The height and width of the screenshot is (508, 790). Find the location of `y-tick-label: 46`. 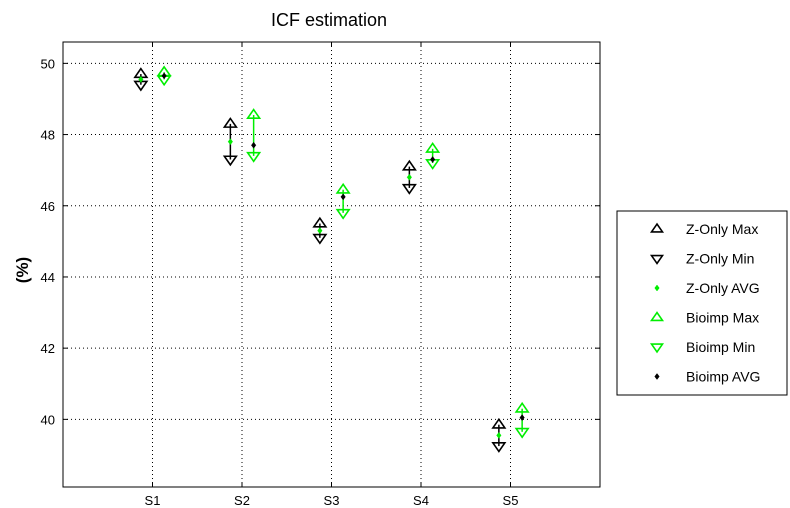

y-tick-label: 46 is located at coordinates (48, 206).